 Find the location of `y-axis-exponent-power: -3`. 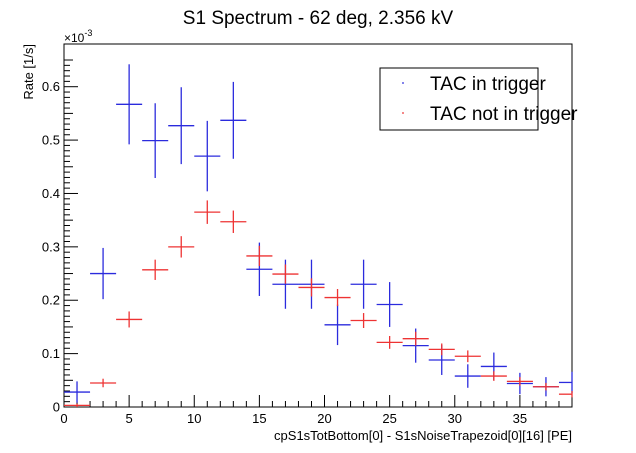

y-axis-exponent-power: -3 is located at coordinates (88, 33).